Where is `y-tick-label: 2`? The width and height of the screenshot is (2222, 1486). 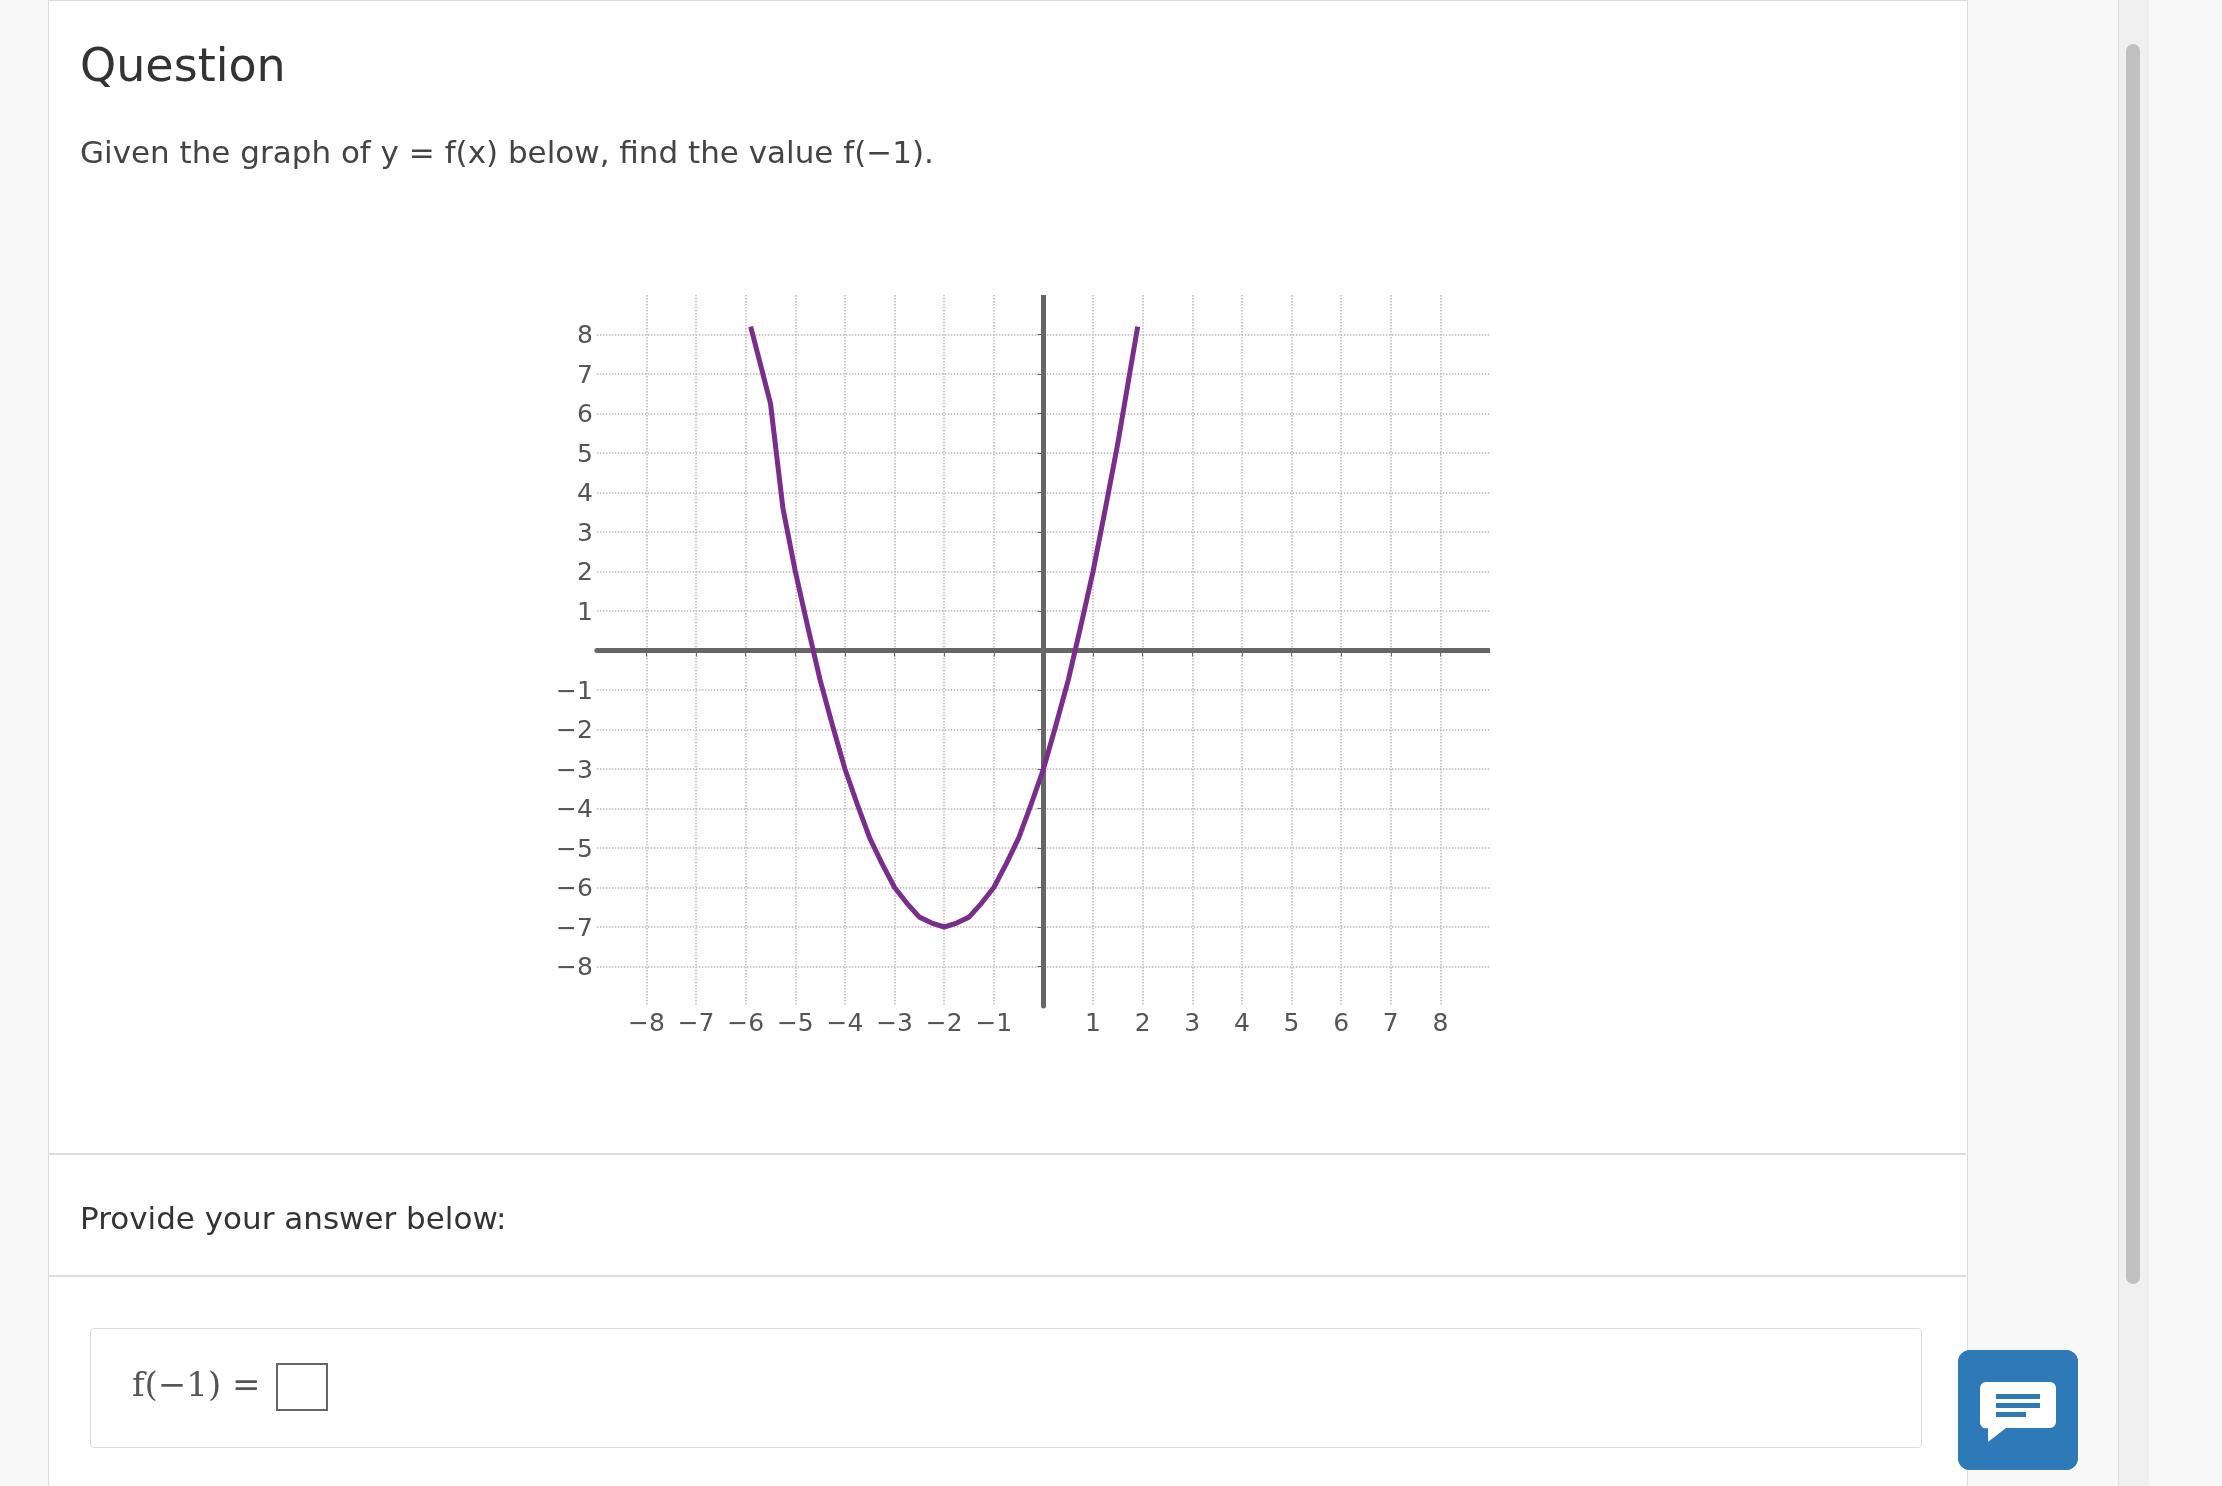
y-tick-label: 2 is located at coordinates (584, 571).